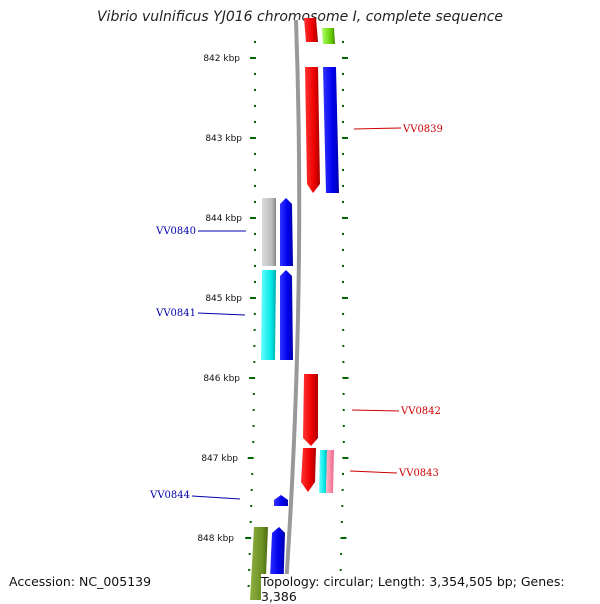 The width and height of the screenshot is (600, 604). Describe the element at coordinates (219, 459) in the screenshot. I see `tick-label-847: 847 kbp` at that location.